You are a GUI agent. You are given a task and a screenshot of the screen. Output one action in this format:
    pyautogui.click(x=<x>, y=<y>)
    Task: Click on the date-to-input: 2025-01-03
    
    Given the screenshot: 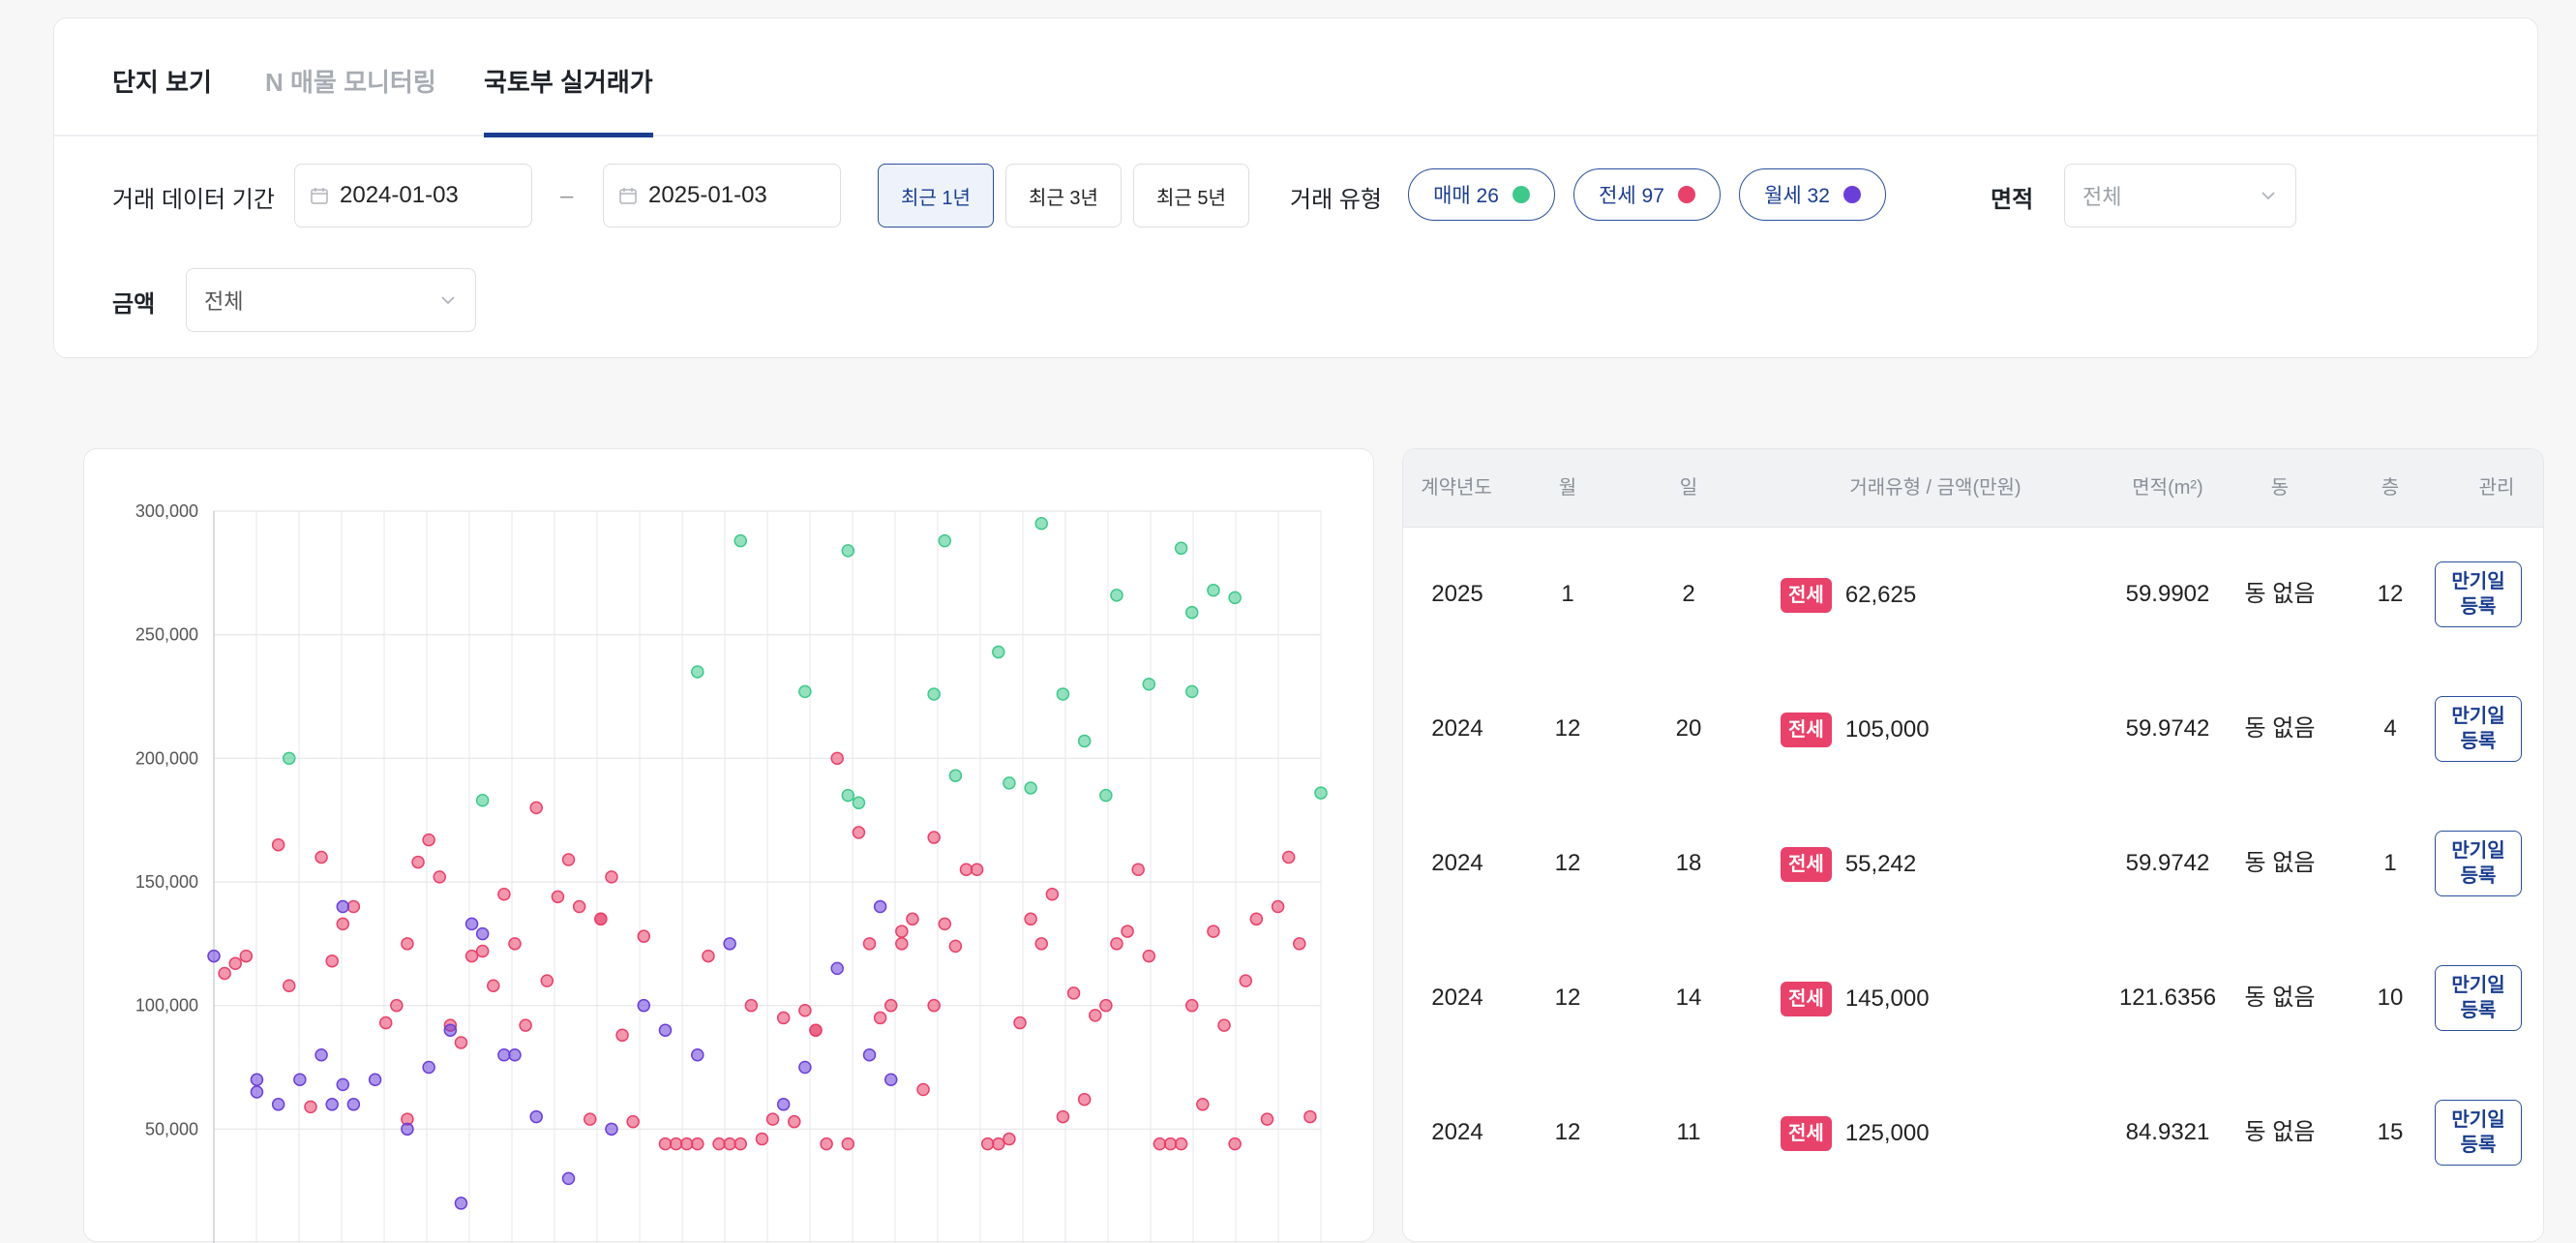 What is the action you would take?
    pyautogui.click(x=722, y=196)
    